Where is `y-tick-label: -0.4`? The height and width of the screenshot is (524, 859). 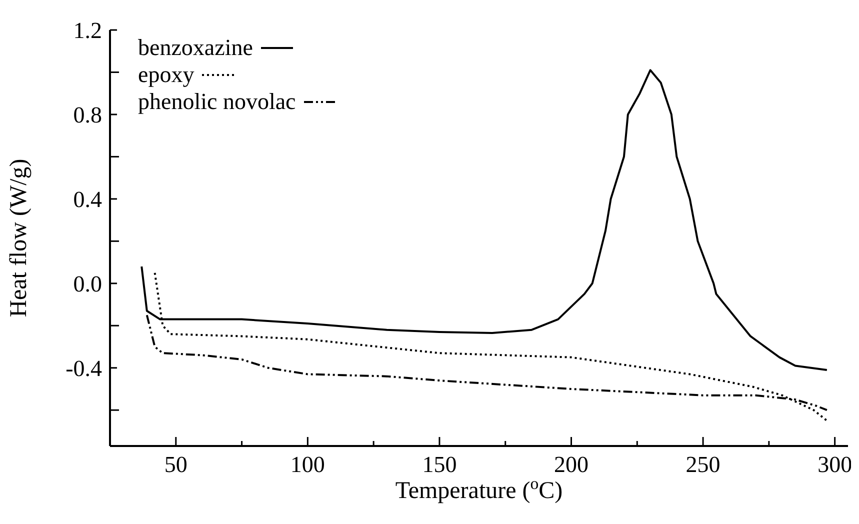
y-tick-label: -0.4 is located at coordinates (84, 368).